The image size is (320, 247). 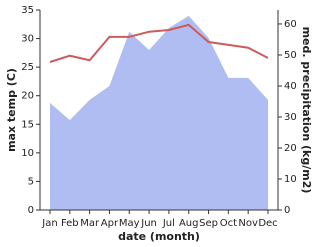 I want to click on y-tick-label: 35, so click(x=27, y=10).